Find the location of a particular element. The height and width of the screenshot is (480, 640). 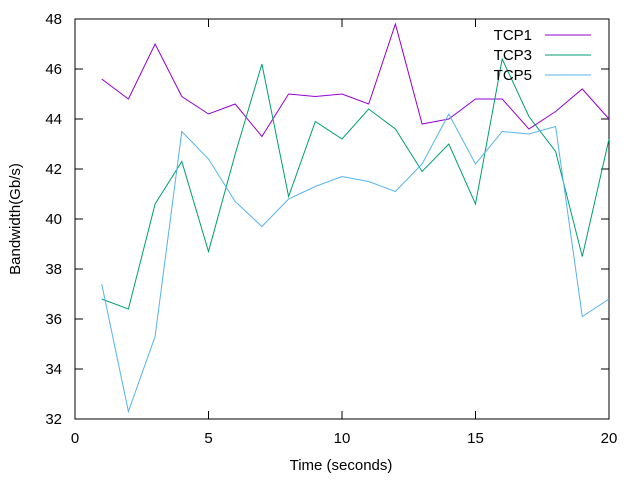

y-axis-label: Bandwidth(Gb/s) is located at coordinates (15, 219).